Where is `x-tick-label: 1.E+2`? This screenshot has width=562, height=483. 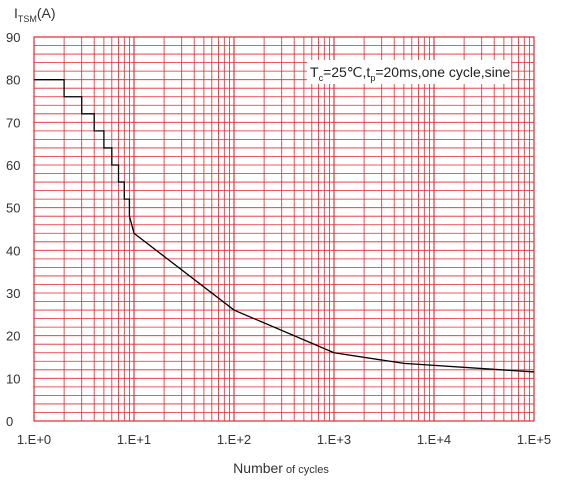
x-tick-label: 1.E+2 is located at coordinates (234, 439).